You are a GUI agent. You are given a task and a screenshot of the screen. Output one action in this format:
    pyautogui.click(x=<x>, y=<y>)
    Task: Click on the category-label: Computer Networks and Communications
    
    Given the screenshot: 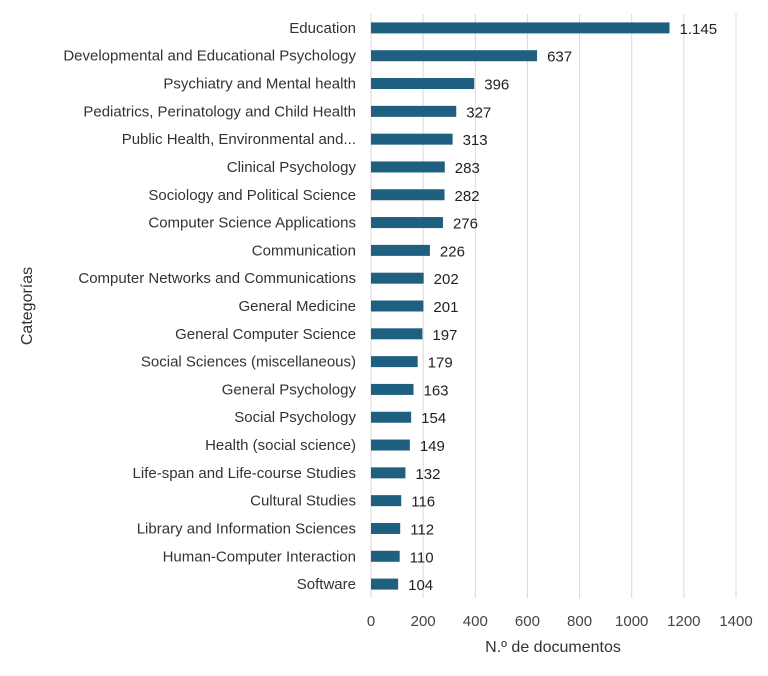 What is the action you would take?
    pyautogui.click(x=217, y=278)
    